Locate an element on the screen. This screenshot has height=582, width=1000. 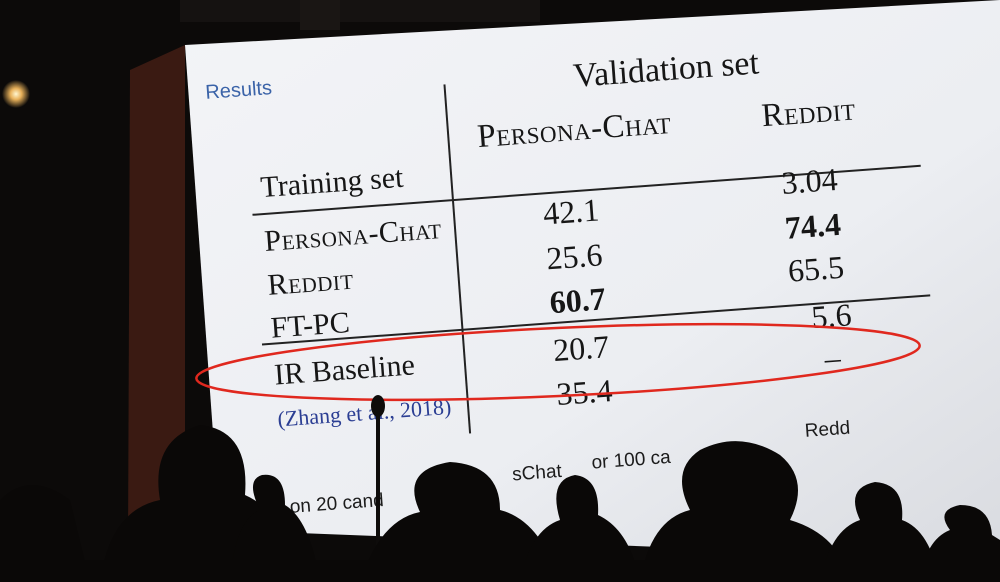
highlight-ellipse is located at coordinates (558, 362).